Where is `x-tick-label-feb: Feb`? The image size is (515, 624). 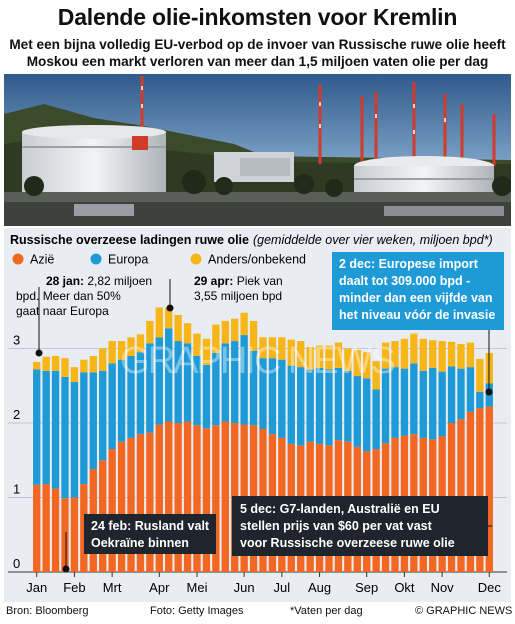 x-tick-label-feb: Feb is located at coordinates (74, 587).